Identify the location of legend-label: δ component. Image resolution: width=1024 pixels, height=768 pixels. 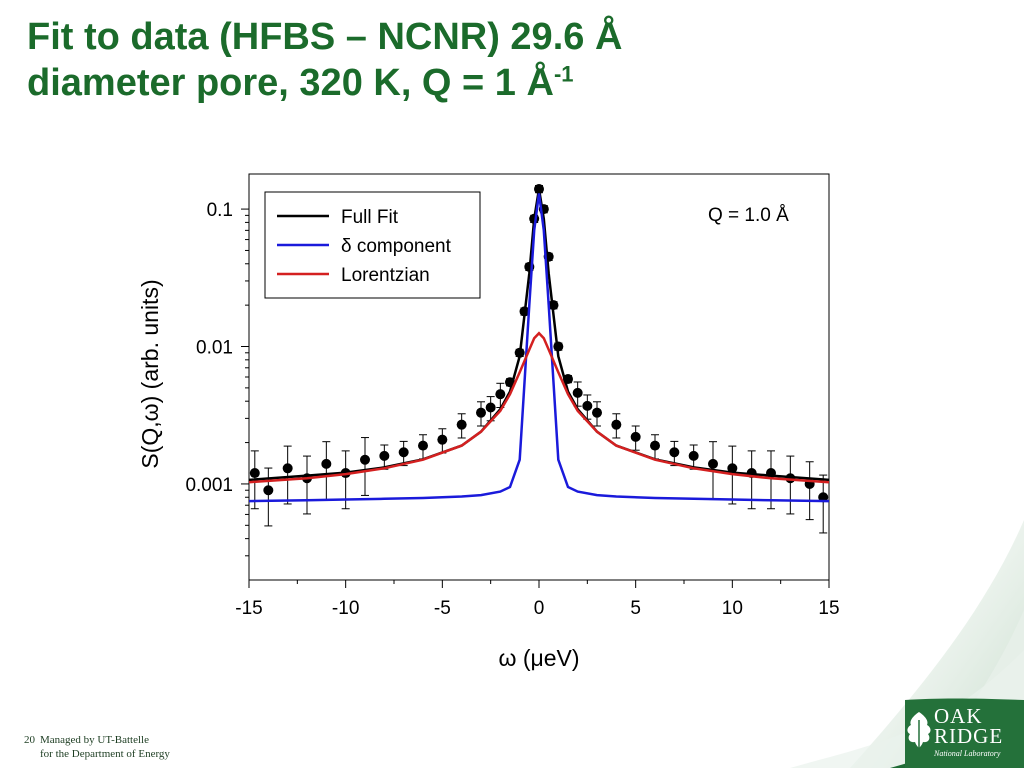
(396, 246).